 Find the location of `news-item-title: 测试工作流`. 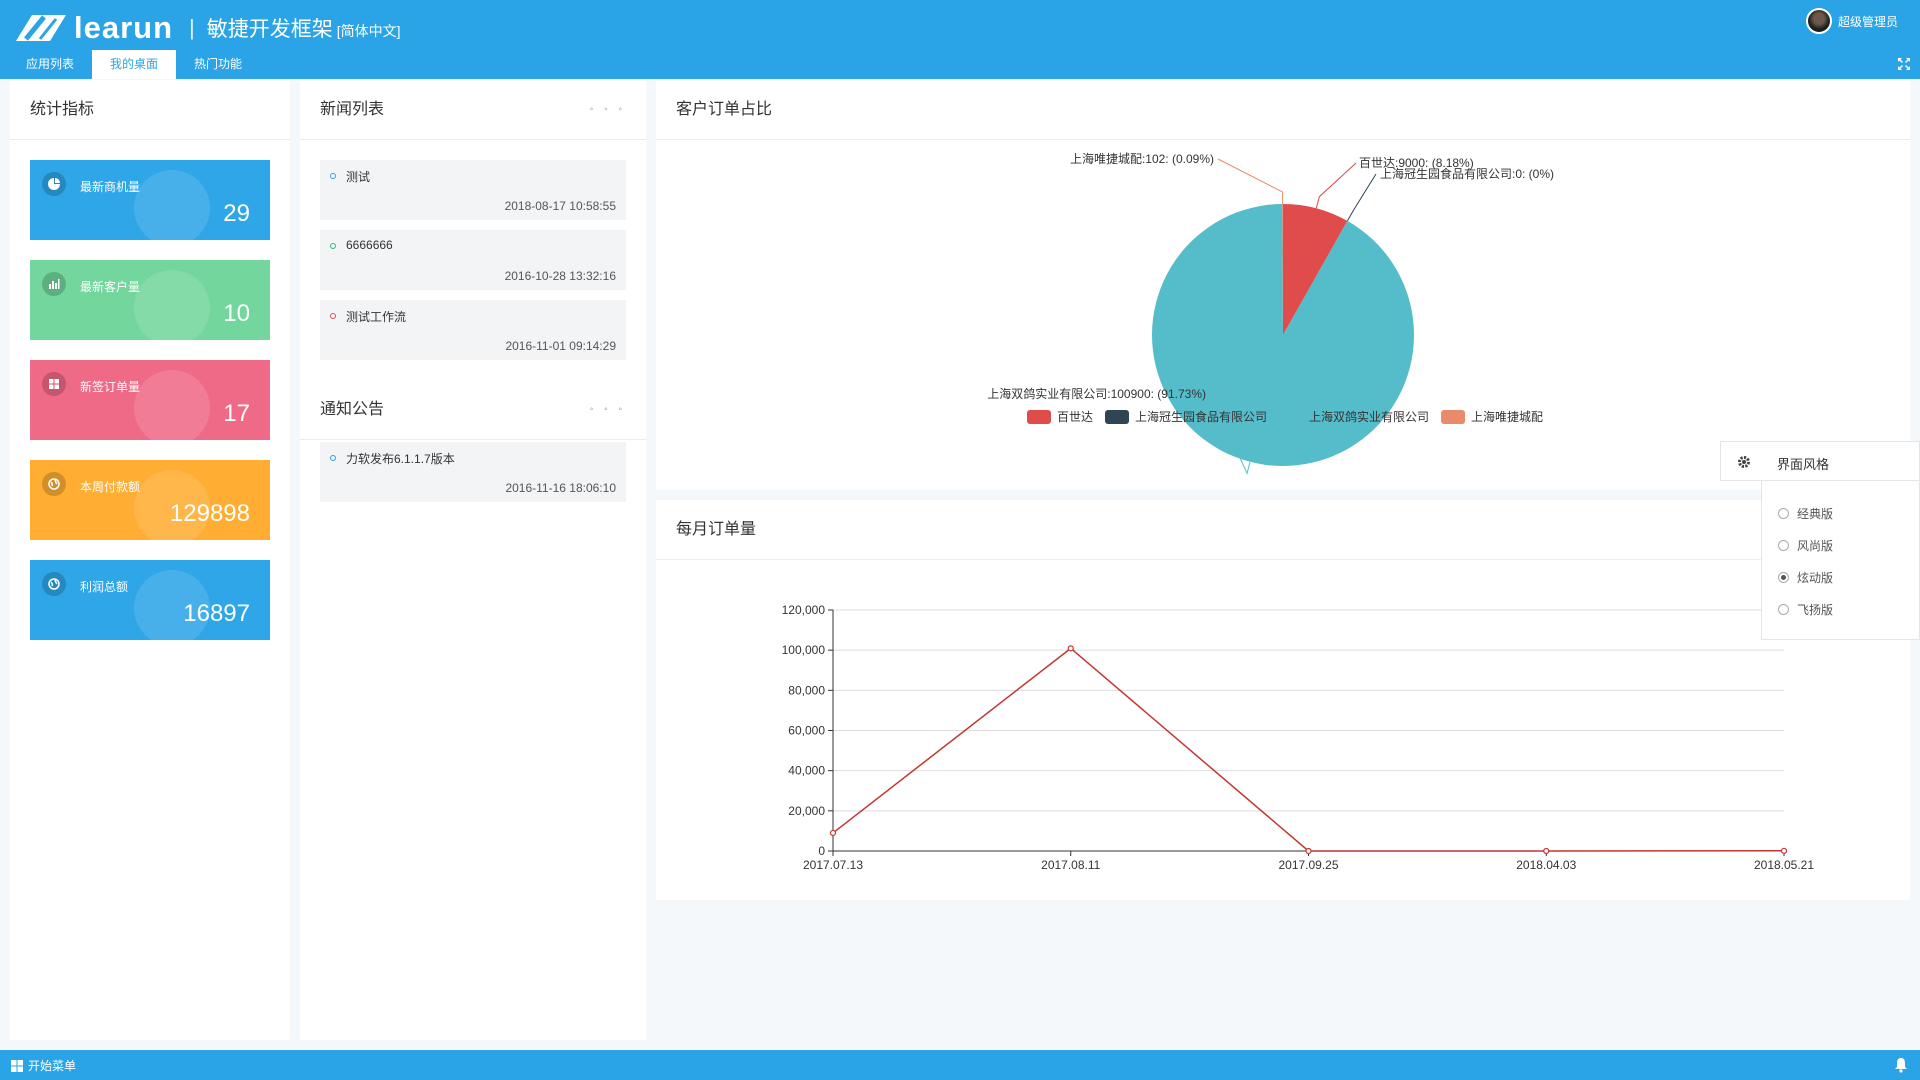

news-item-title: 测试工作流 is located at coordinates (376, 317).